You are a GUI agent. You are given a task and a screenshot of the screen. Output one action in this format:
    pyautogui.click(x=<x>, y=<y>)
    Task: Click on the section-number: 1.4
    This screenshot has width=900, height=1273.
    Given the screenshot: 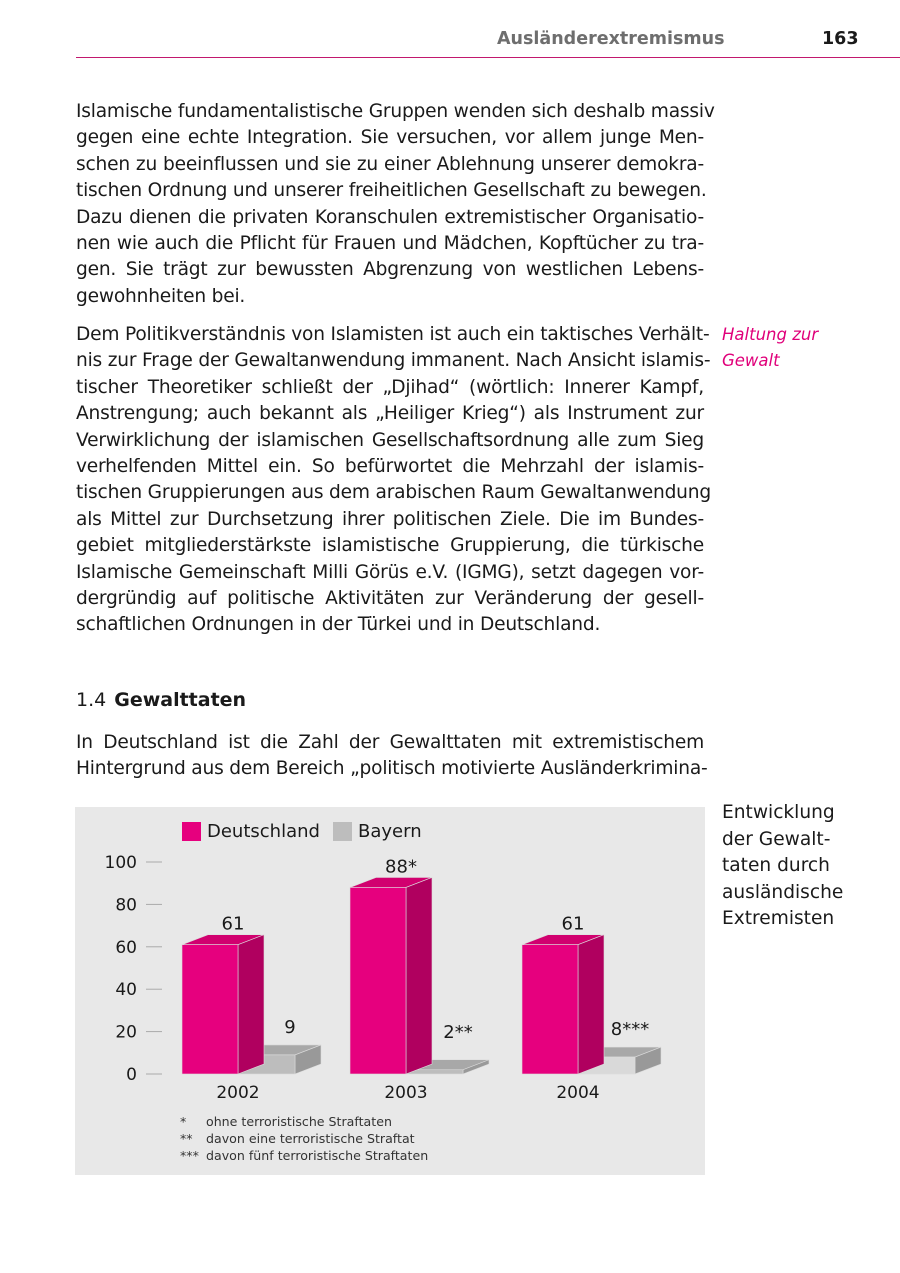 What is the action you would take?
    pyautogui.click(x=91, y=700)
    